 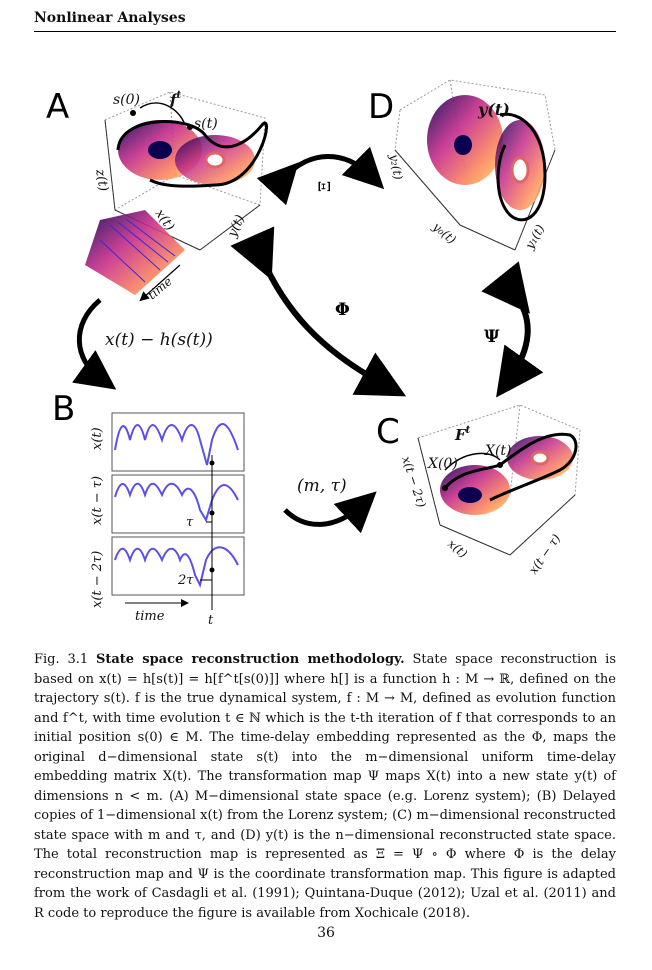 I want to click on label-x-minus-h: x(t) − h(s(t)), so click(x=159, y=340).